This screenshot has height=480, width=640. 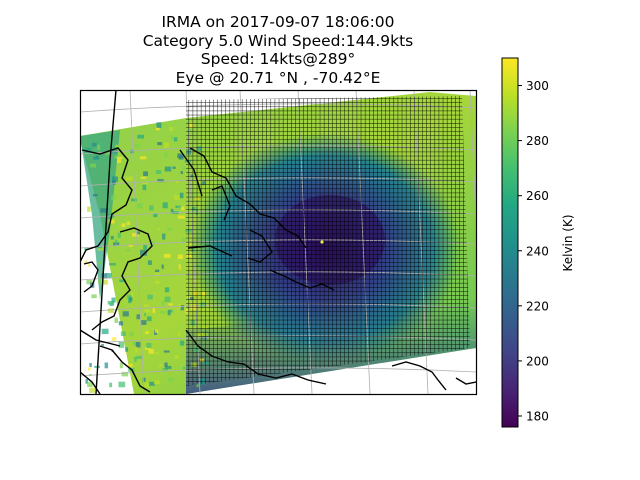 What do you see at coordinates (510, 242) in the screenshot?
I see `colorbar-gradient` at bounding box center [510, 242].